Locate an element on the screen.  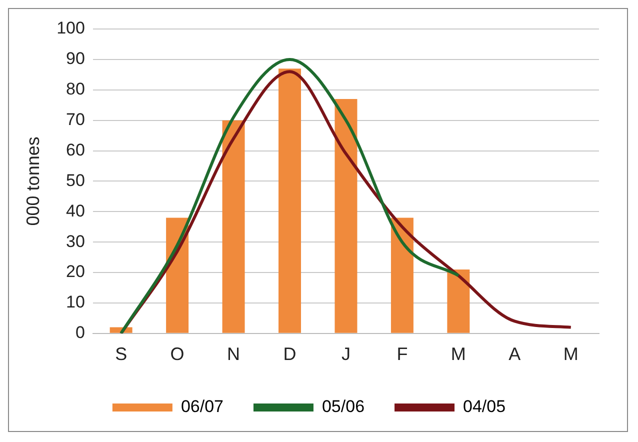
x-tick-label: F is located at coordinates (402, 354).